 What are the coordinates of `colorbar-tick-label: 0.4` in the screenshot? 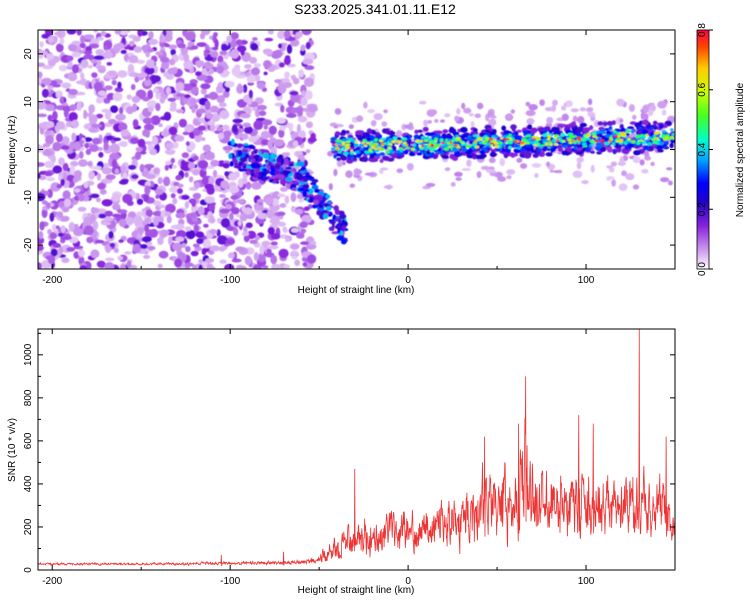 It's located at (702, 149).